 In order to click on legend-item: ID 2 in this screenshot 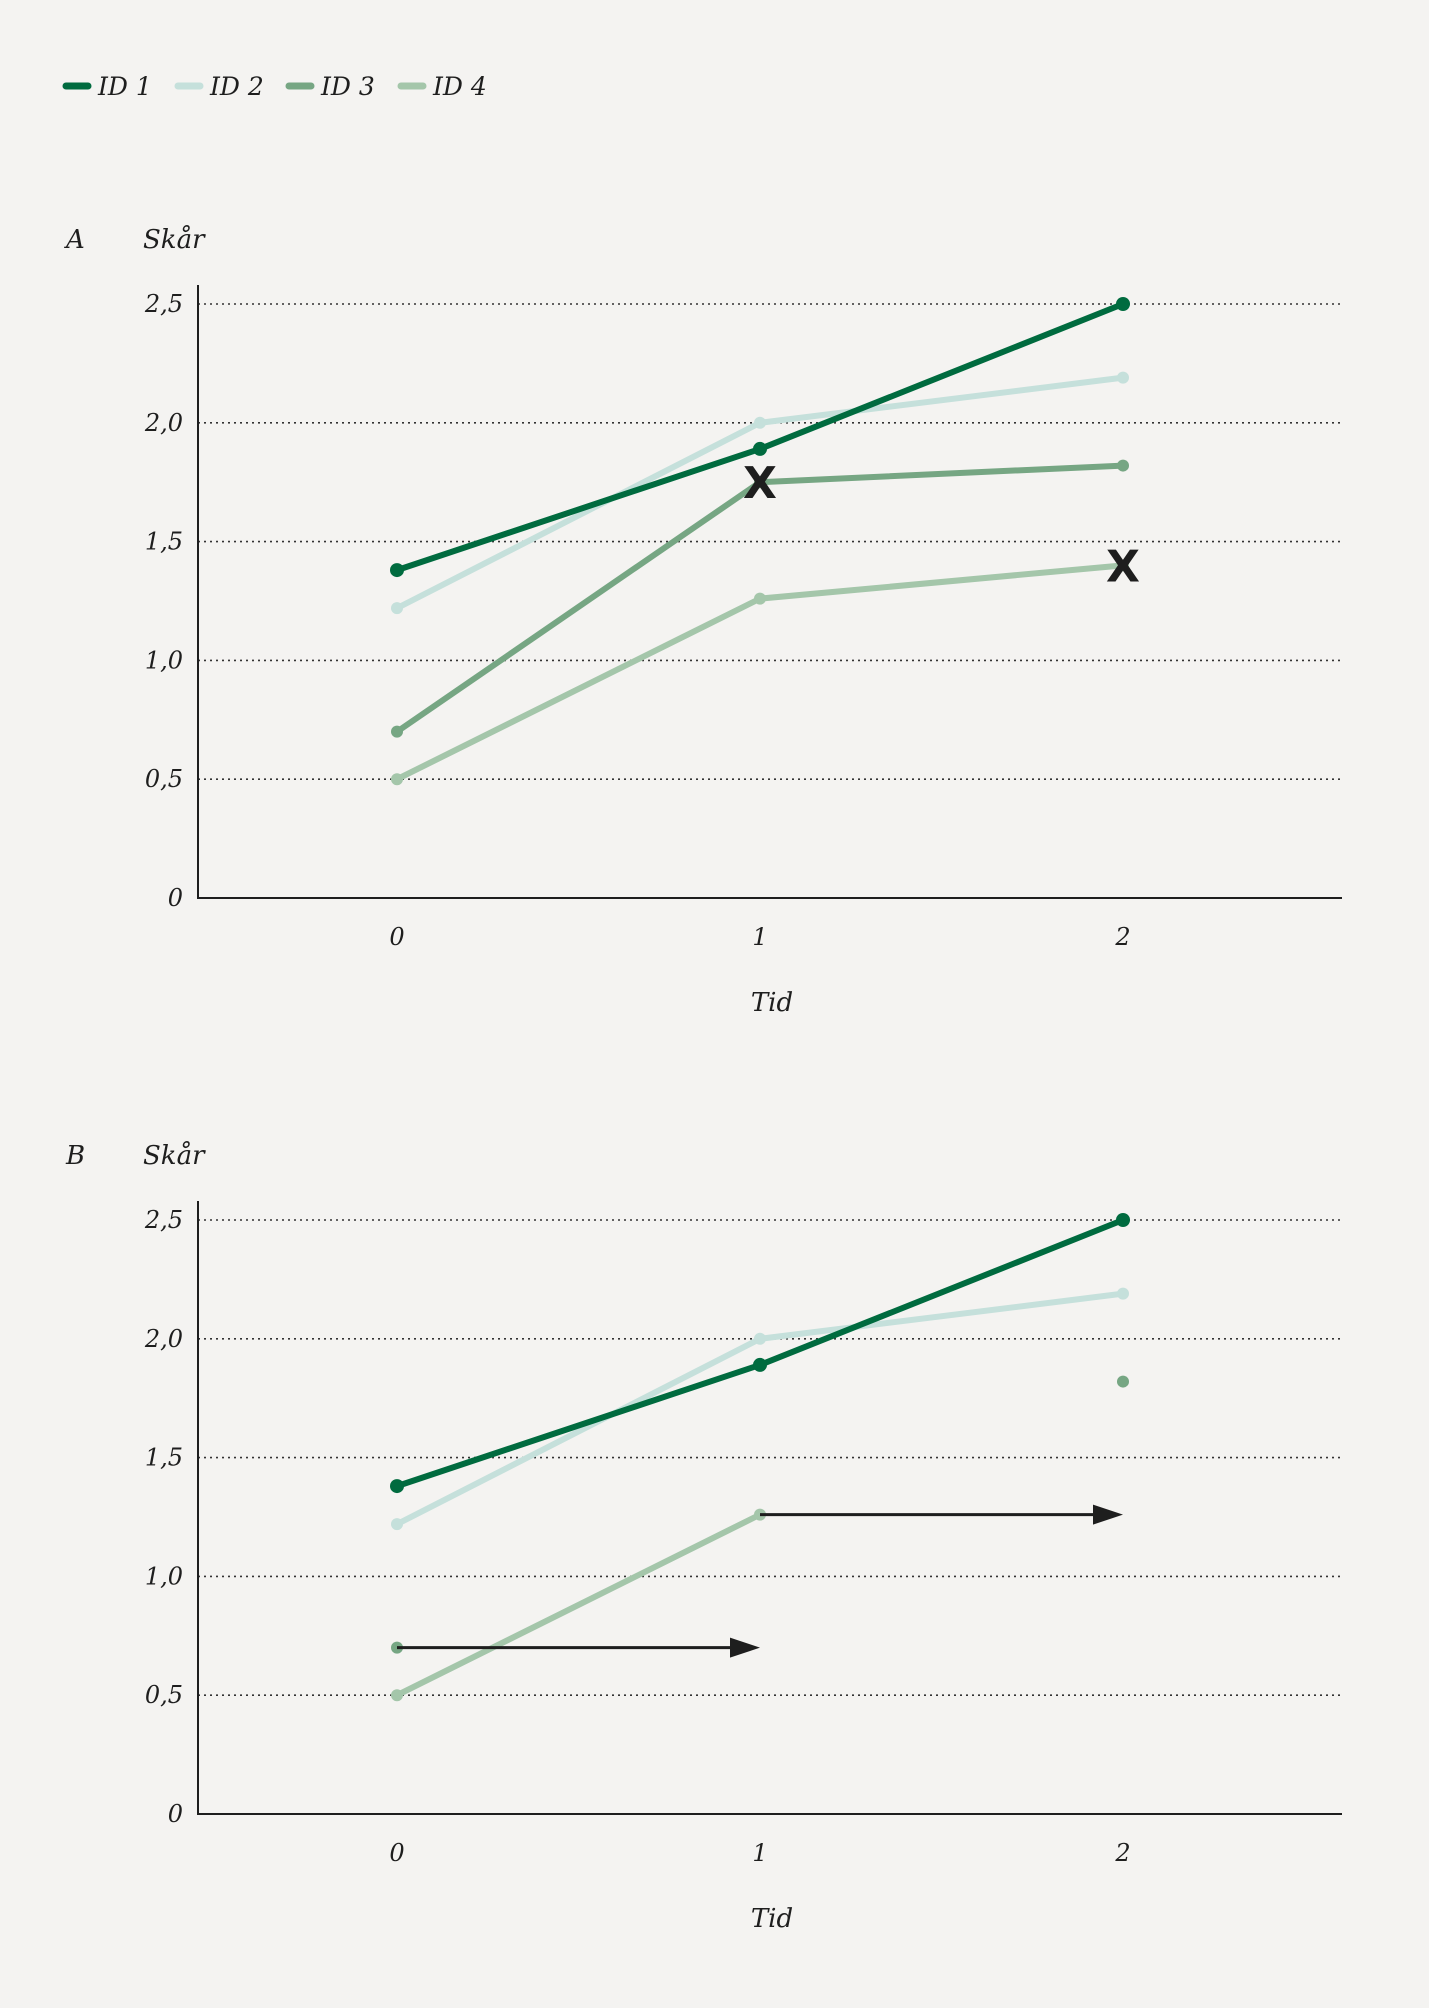, I will do `click(219, 86)`.